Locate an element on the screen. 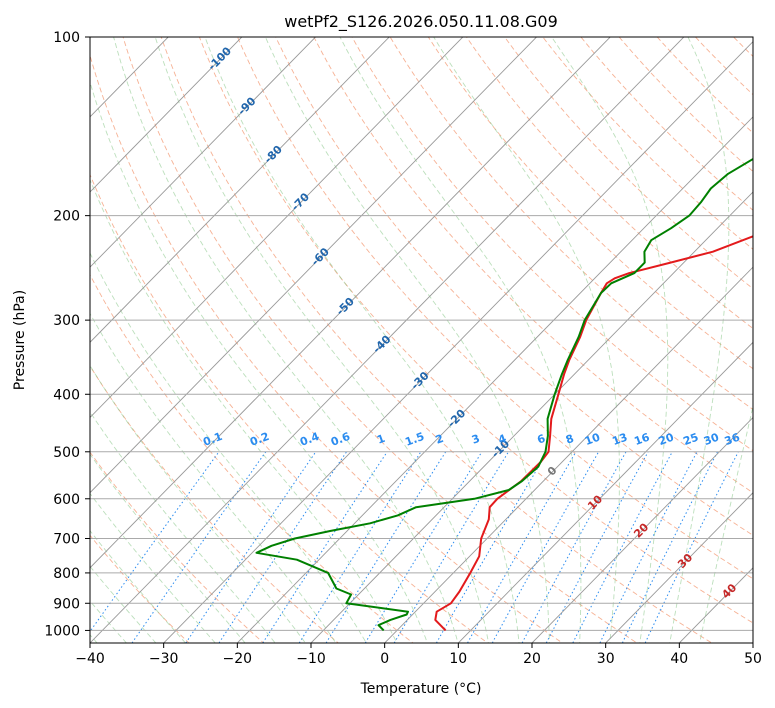  x-axis: −40 −30 −20 −10 0 10 20 30 40 50 is located at coordinates (418, 655).